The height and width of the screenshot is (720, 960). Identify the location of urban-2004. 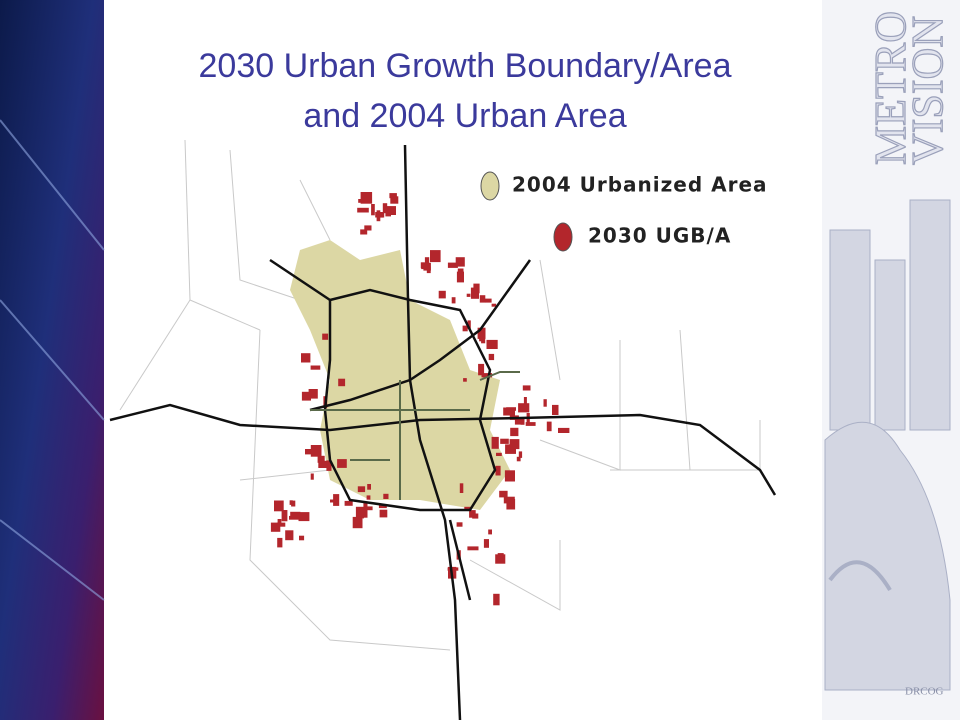
(400, 375).